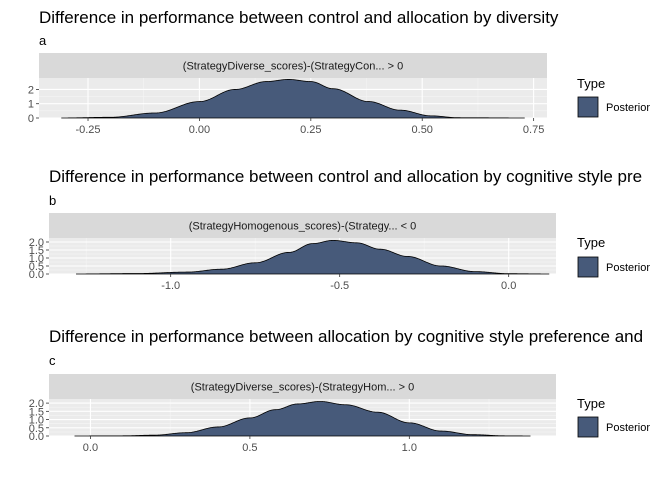 This screenshot has width=672, height=480. What do you see at coordinates (533, 130) in the screenshot?
I see `x-tick-label: 0.75` at bounding box center [533, 130].